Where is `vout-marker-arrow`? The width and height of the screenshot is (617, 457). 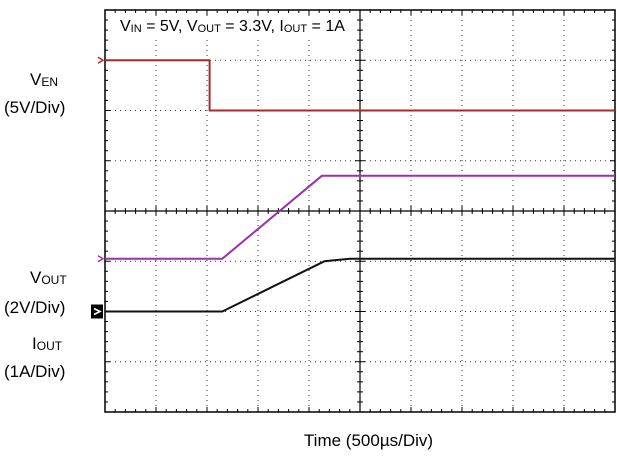
vout-marker-arrow is located at coordinates (101, 259).